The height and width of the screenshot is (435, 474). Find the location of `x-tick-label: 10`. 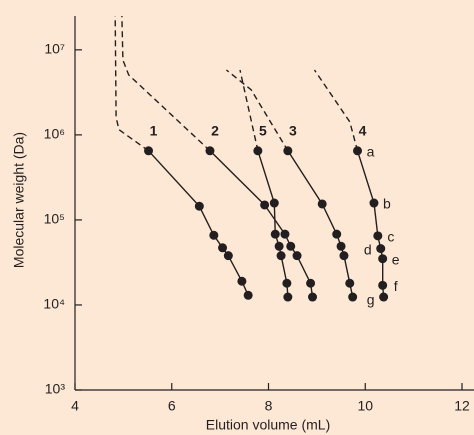

x-tick-label: 10 is located at coordinates (365, 406).